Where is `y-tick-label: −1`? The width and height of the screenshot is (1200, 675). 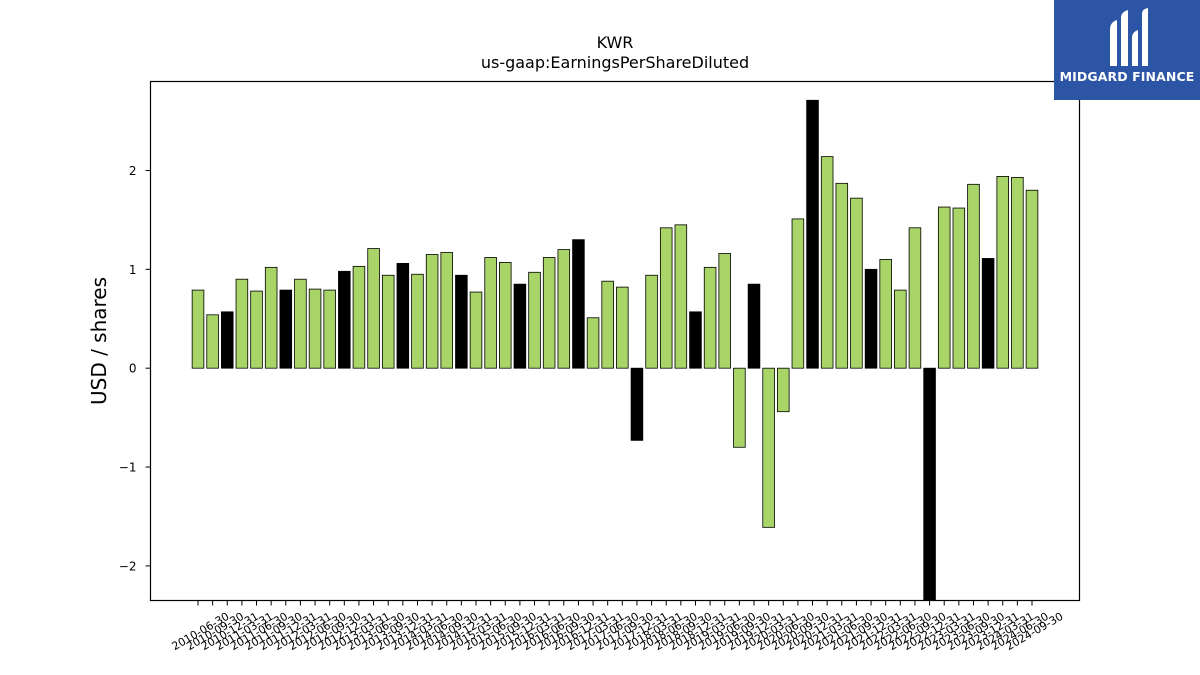
y-tick-label: −1 is located at coordinates (128, 468).